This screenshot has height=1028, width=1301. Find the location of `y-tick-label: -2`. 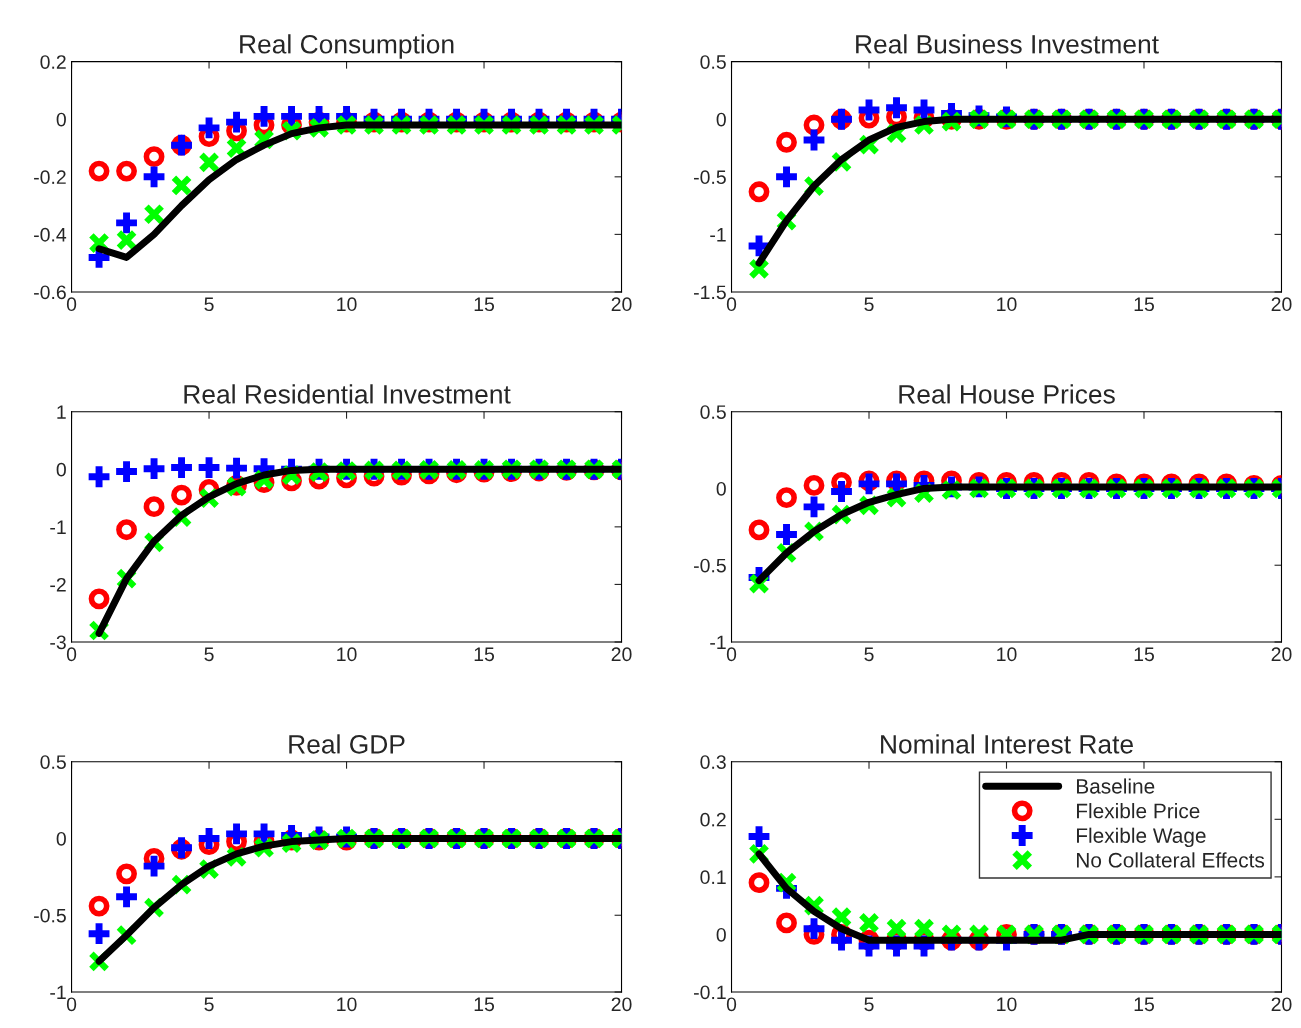

y-tick-label: -2 is located at coordinates (58, 584).